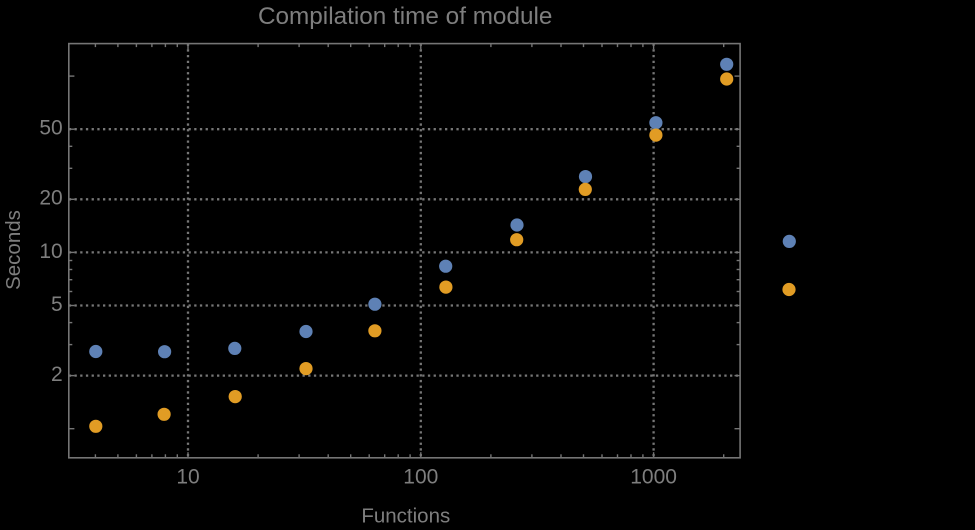 The image size is (975, 530). Describe the element at coordinates (420, 477) in the screenshot. I see `svg-text: 100` at that location.